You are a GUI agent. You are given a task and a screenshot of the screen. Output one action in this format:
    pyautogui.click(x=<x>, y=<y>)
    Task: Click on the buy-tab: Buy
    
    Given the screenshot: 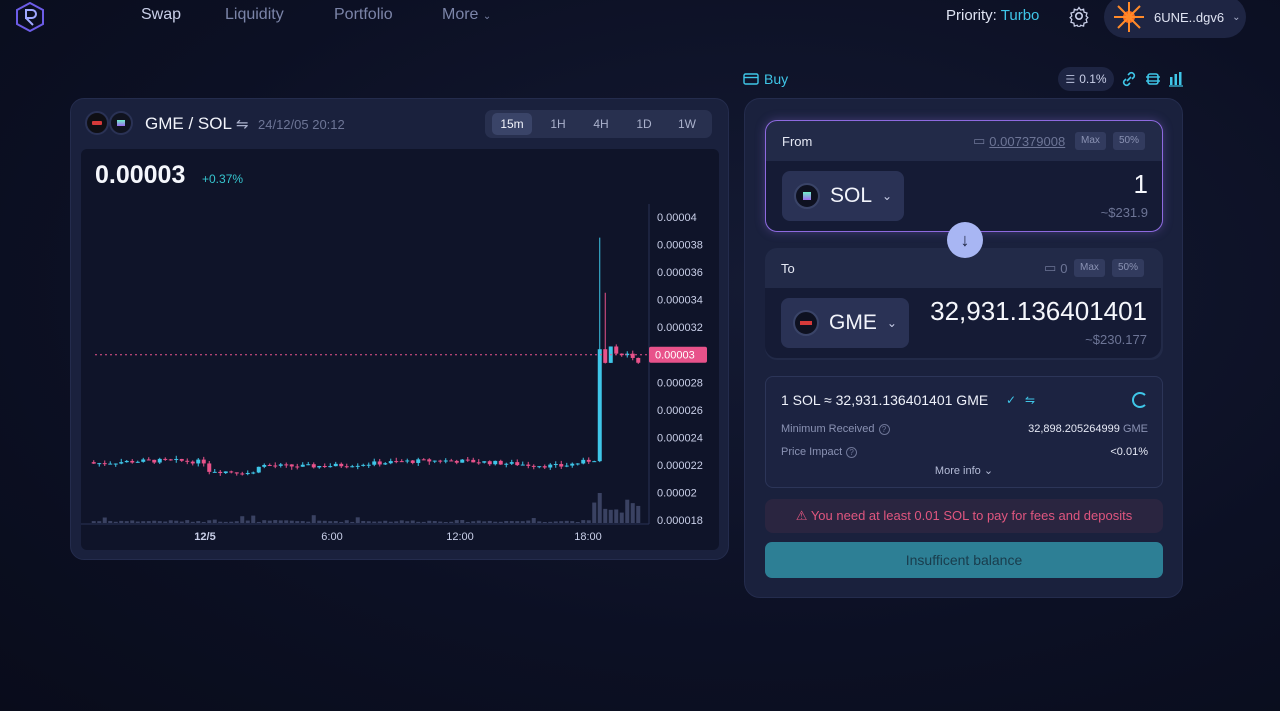 What is the action you would take?
    pyautogui.click(x=765, y=79)
    